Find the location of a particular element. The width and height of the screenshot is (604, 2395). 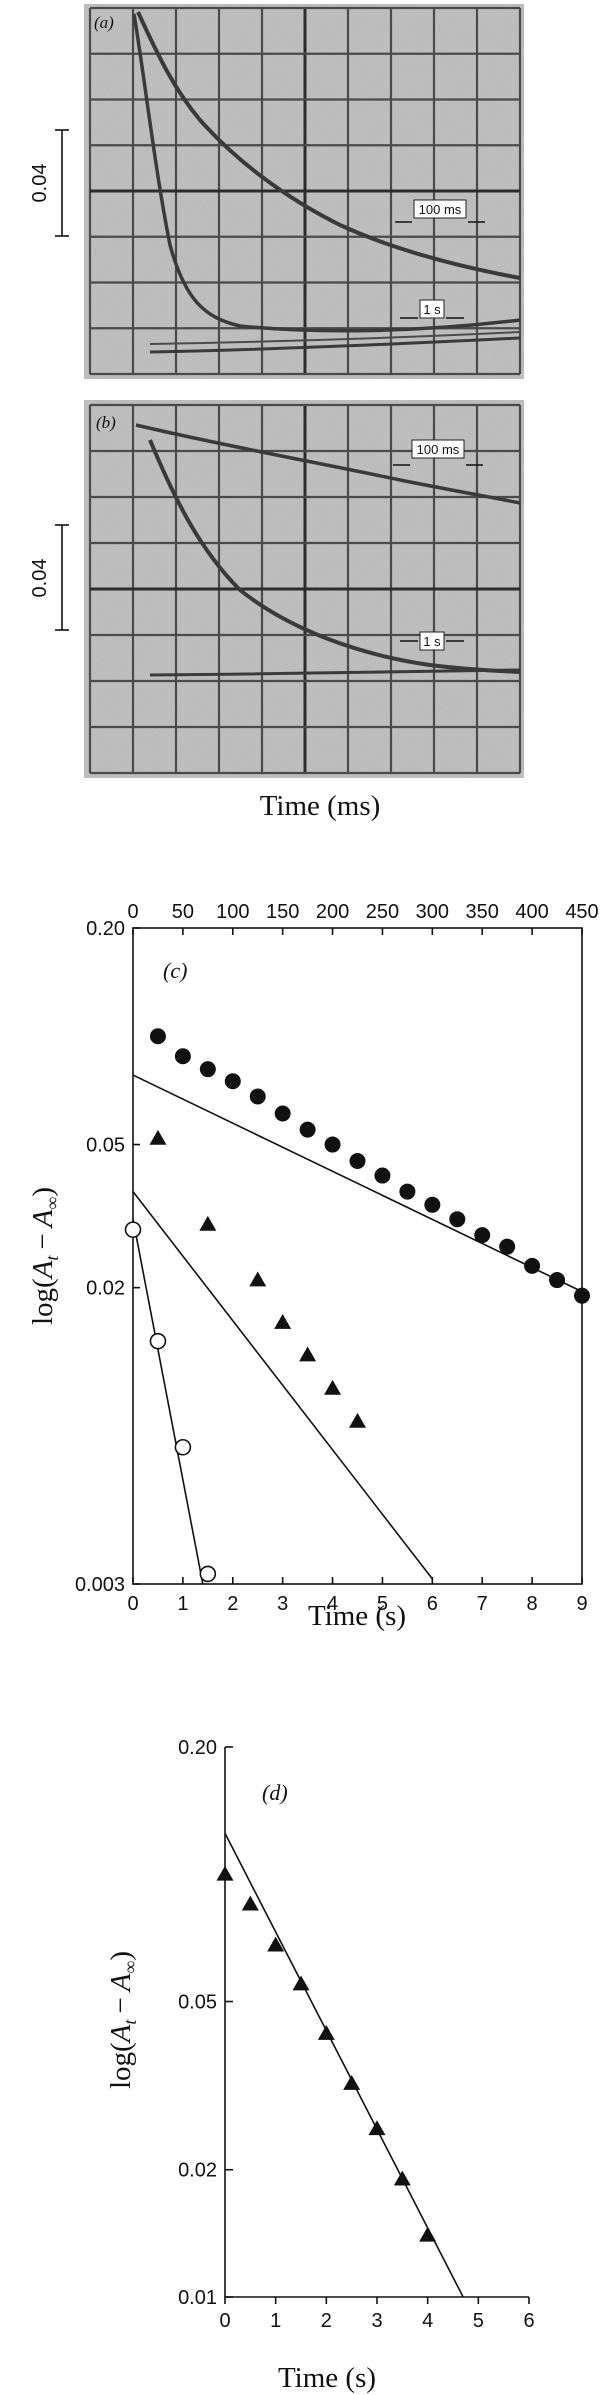

y-tick-label: 0.003 is located at coordinates (100, 1585).